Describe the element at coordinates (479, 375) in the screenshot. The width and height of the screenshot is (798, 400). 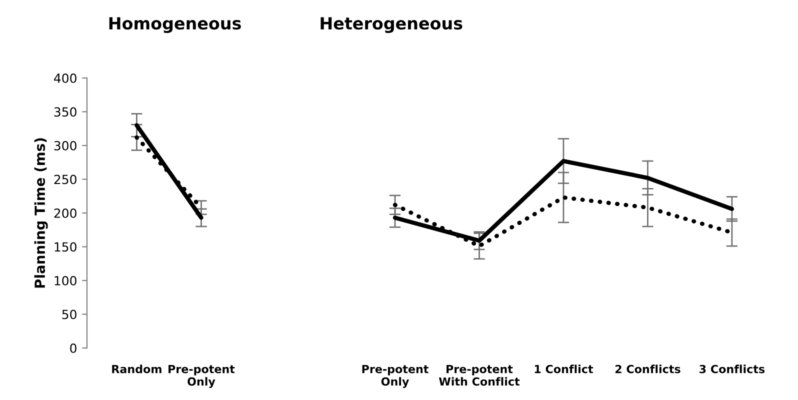
I see `x-tick-label: Pre-potent With Conflict` at that location.